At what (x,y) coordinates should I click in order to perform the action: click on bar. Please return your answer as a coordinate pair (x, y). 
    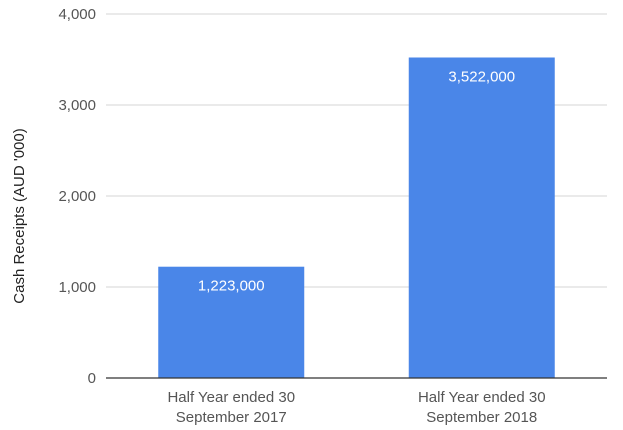
    Looking at the image, I should click on (231, 322).